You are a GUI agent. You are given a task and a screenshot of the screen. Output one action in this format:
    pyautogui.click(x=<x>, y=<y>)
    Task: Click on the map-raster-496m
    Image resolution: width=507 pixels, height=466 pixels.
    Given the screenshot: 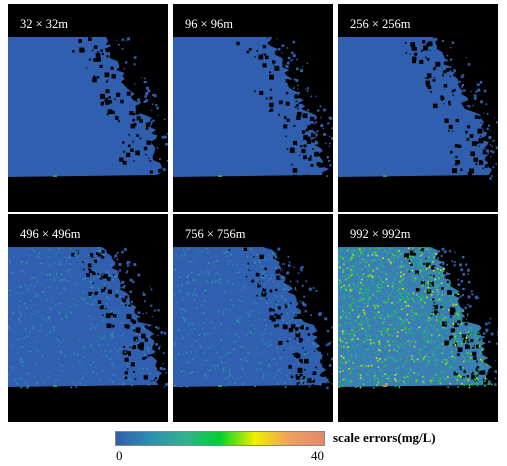 What is the action you would take?
    pyautogui.click(x=88, y=319)
    